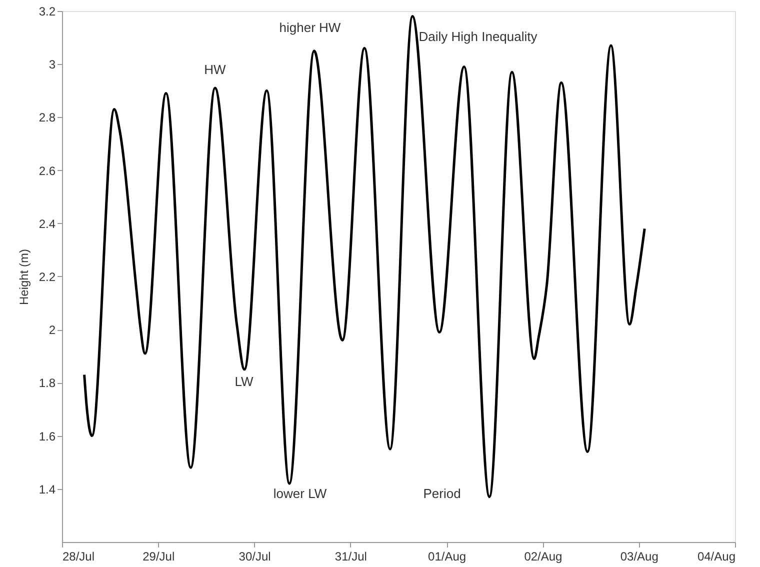 The image size is (760, 567). Describe the element at coordinates (52, 330) in the screenshot. I see `y-tick-label: 2` at that location.